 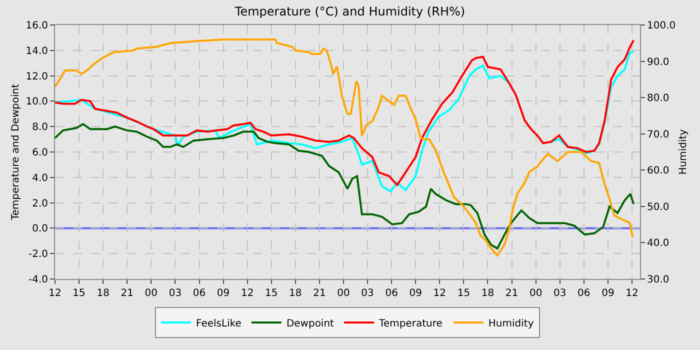 What do you see at coordinates (658, 207) in the screenshot?
I see `y2-tick-label: 50.0` at bounding box center [658, 207].